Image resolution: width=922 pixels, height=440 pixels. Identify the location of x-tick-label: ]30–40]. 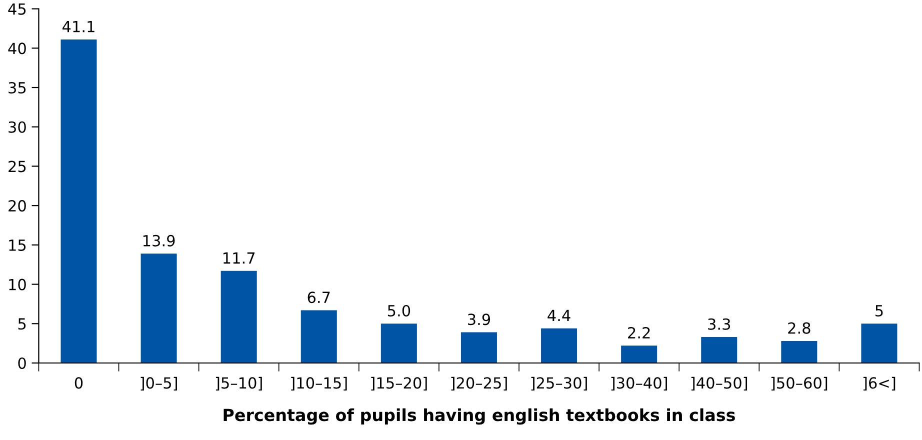
(639, 383).